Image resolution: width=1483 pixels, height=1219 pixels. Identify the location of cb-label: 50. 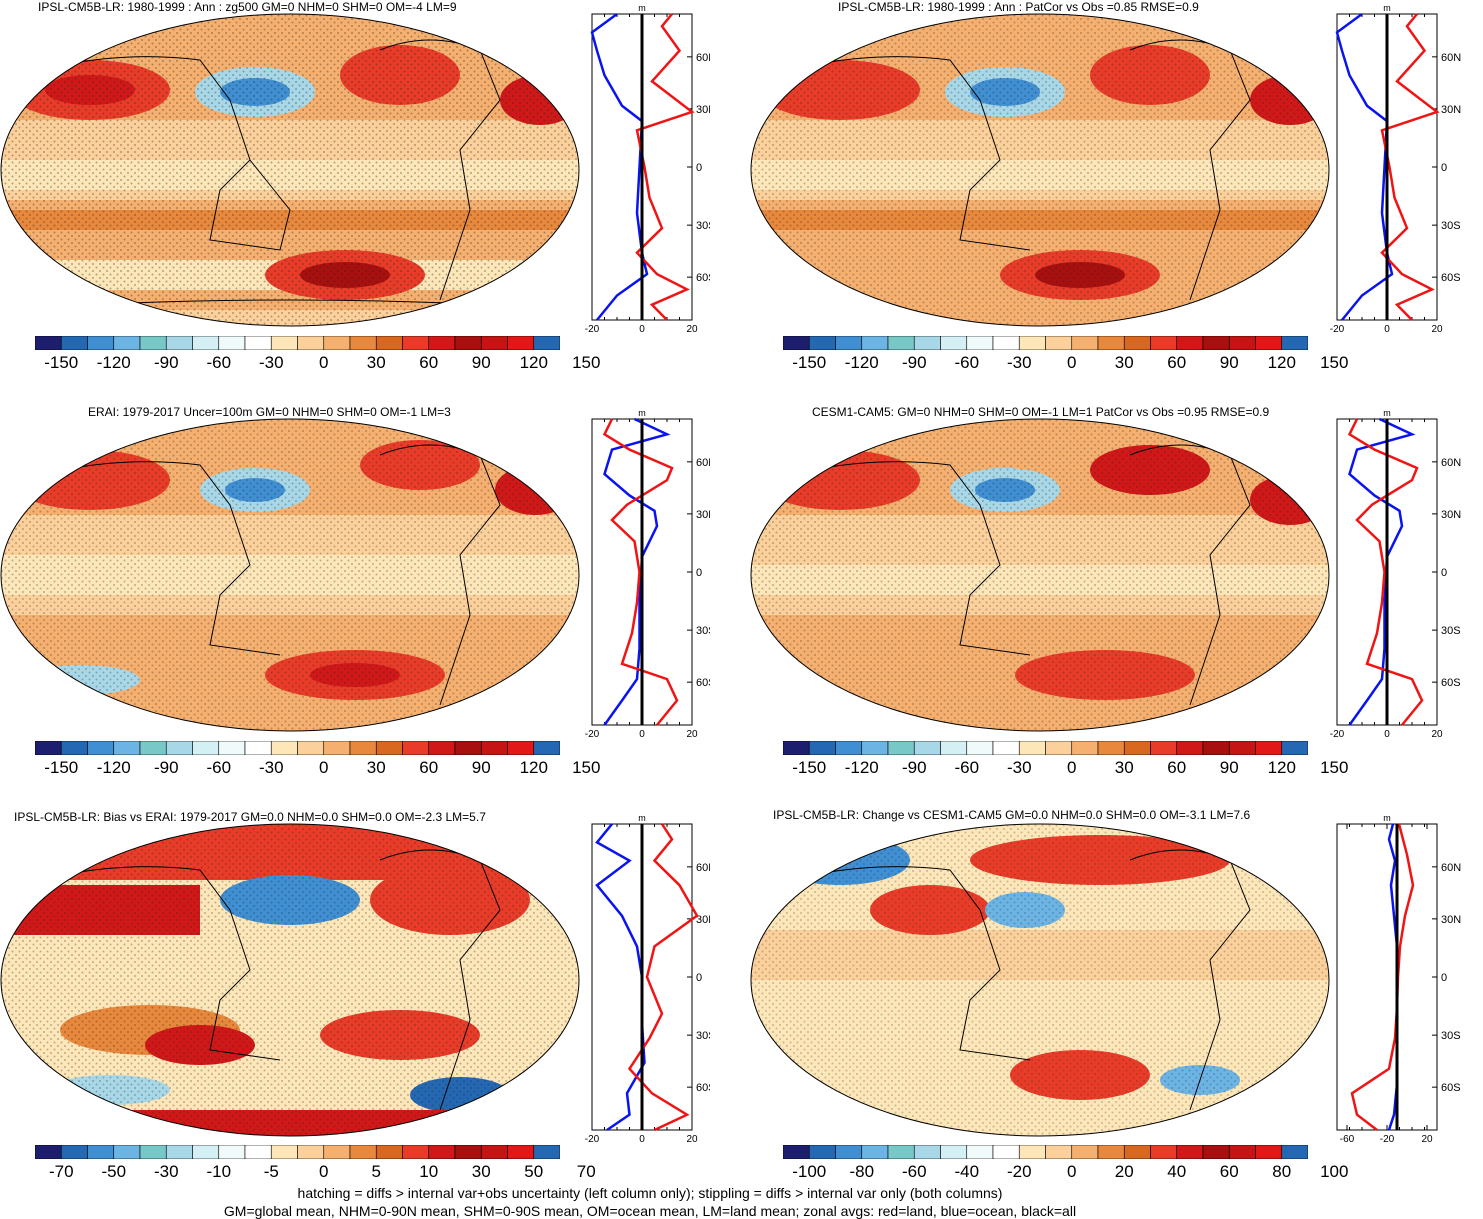
(534, 1171).